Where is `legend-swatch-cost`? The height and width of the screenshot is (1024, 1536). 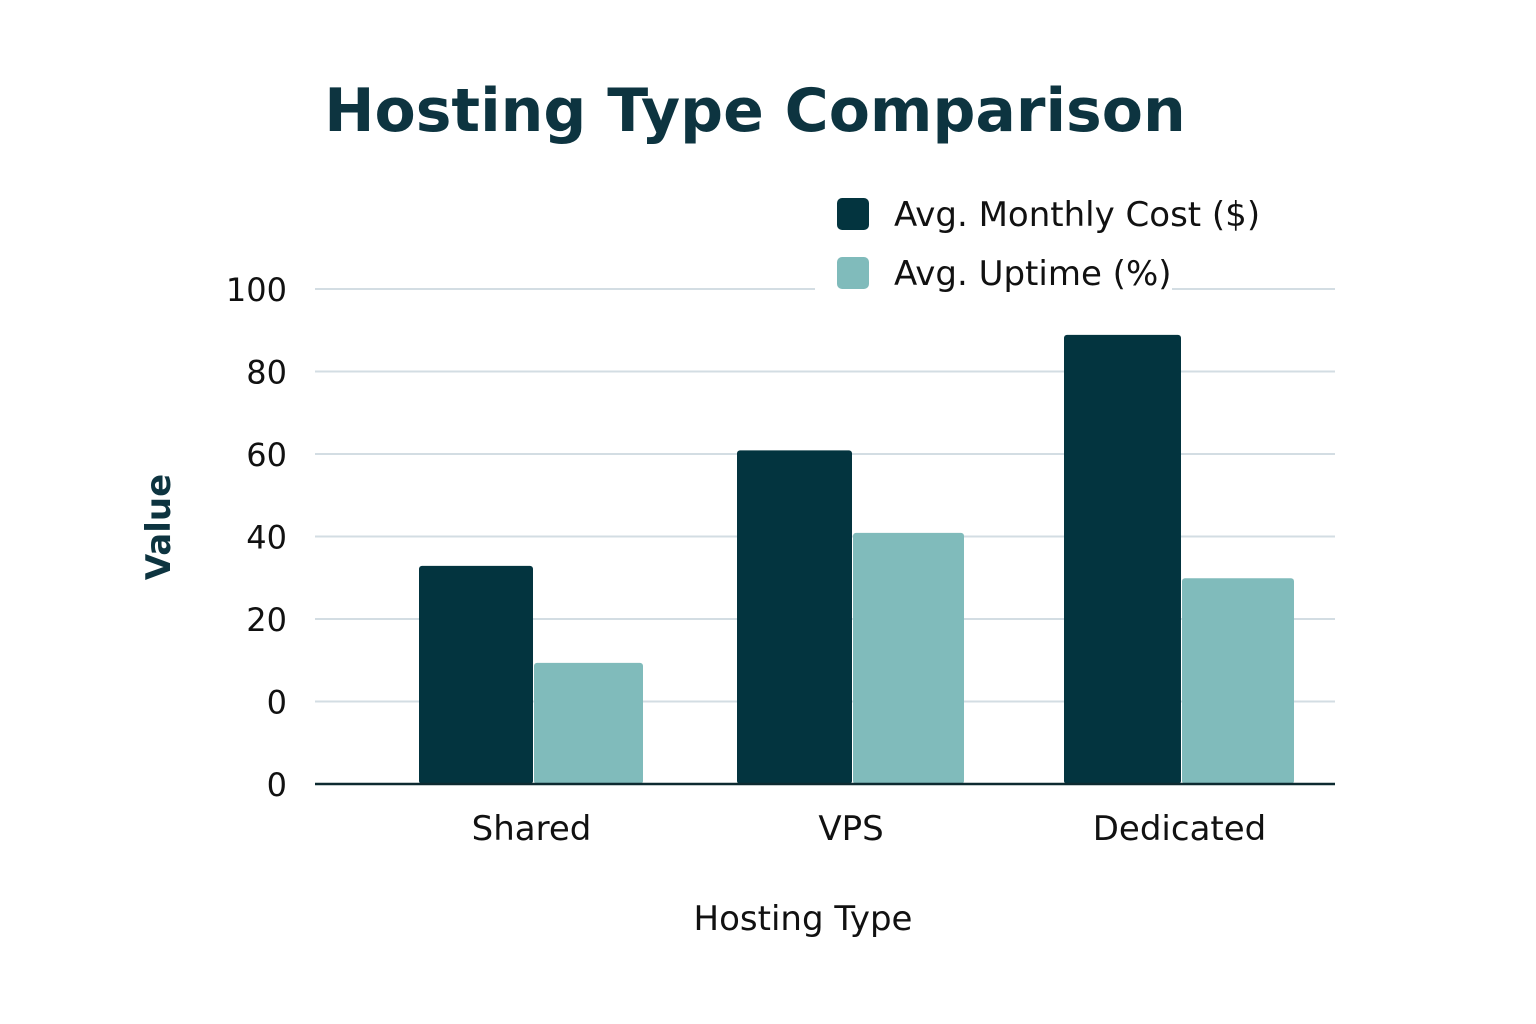 legend-swatch-cost is located at coordinates (853, 214).